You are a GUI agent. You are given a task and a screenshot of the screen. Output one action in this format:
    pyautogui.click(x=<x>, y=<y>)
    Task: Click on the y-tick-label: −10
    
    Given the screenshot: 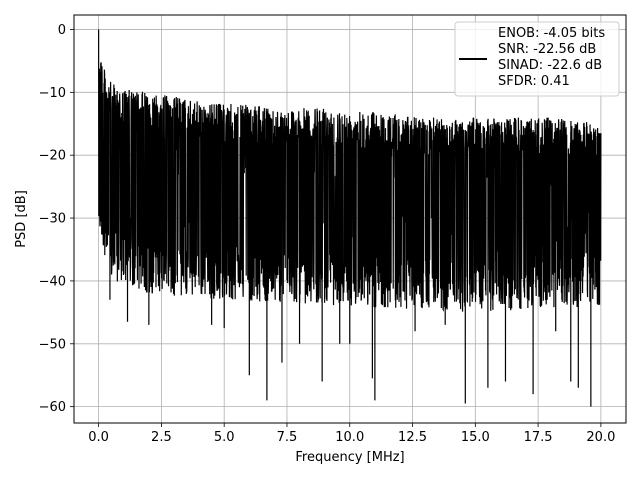 What is the action you would take?
    pyautogui.click(x=52, y=93)
    